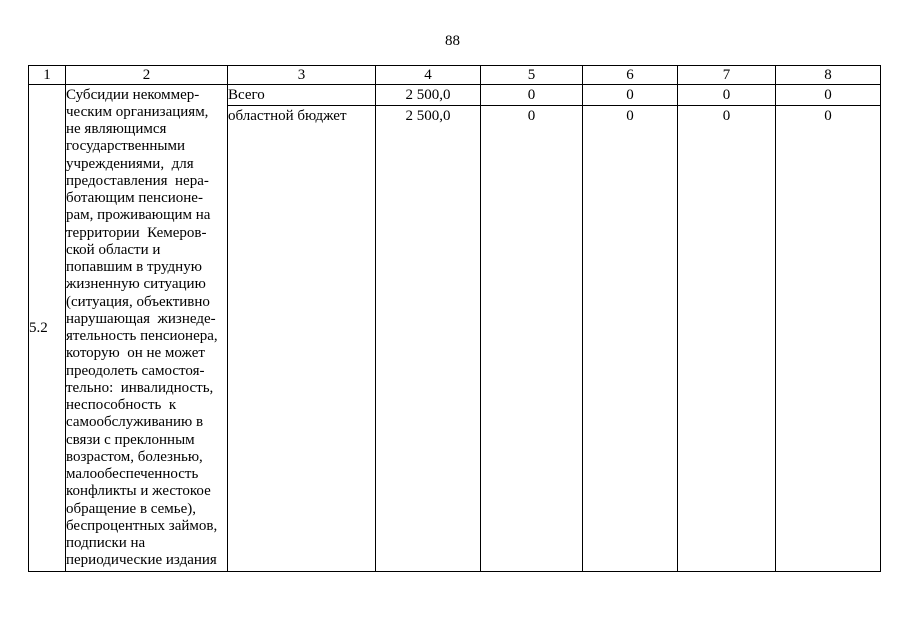 Image resolution: width=905 pixels, height=640 pixels. Describe the element at coordinates (452, 41) in the screenshot. I see `page-number: 88` at that location.